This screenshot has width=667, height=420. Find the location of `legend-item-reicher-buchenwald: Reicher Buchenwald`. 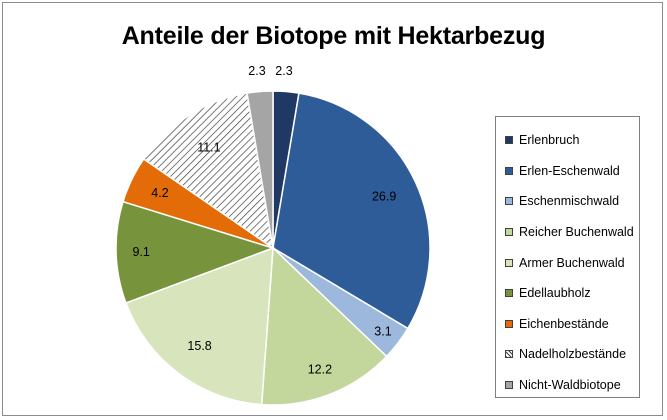

legend-item-reicher-buchenwald: Reicher Buchenwald is located at coordinates (567, 232).